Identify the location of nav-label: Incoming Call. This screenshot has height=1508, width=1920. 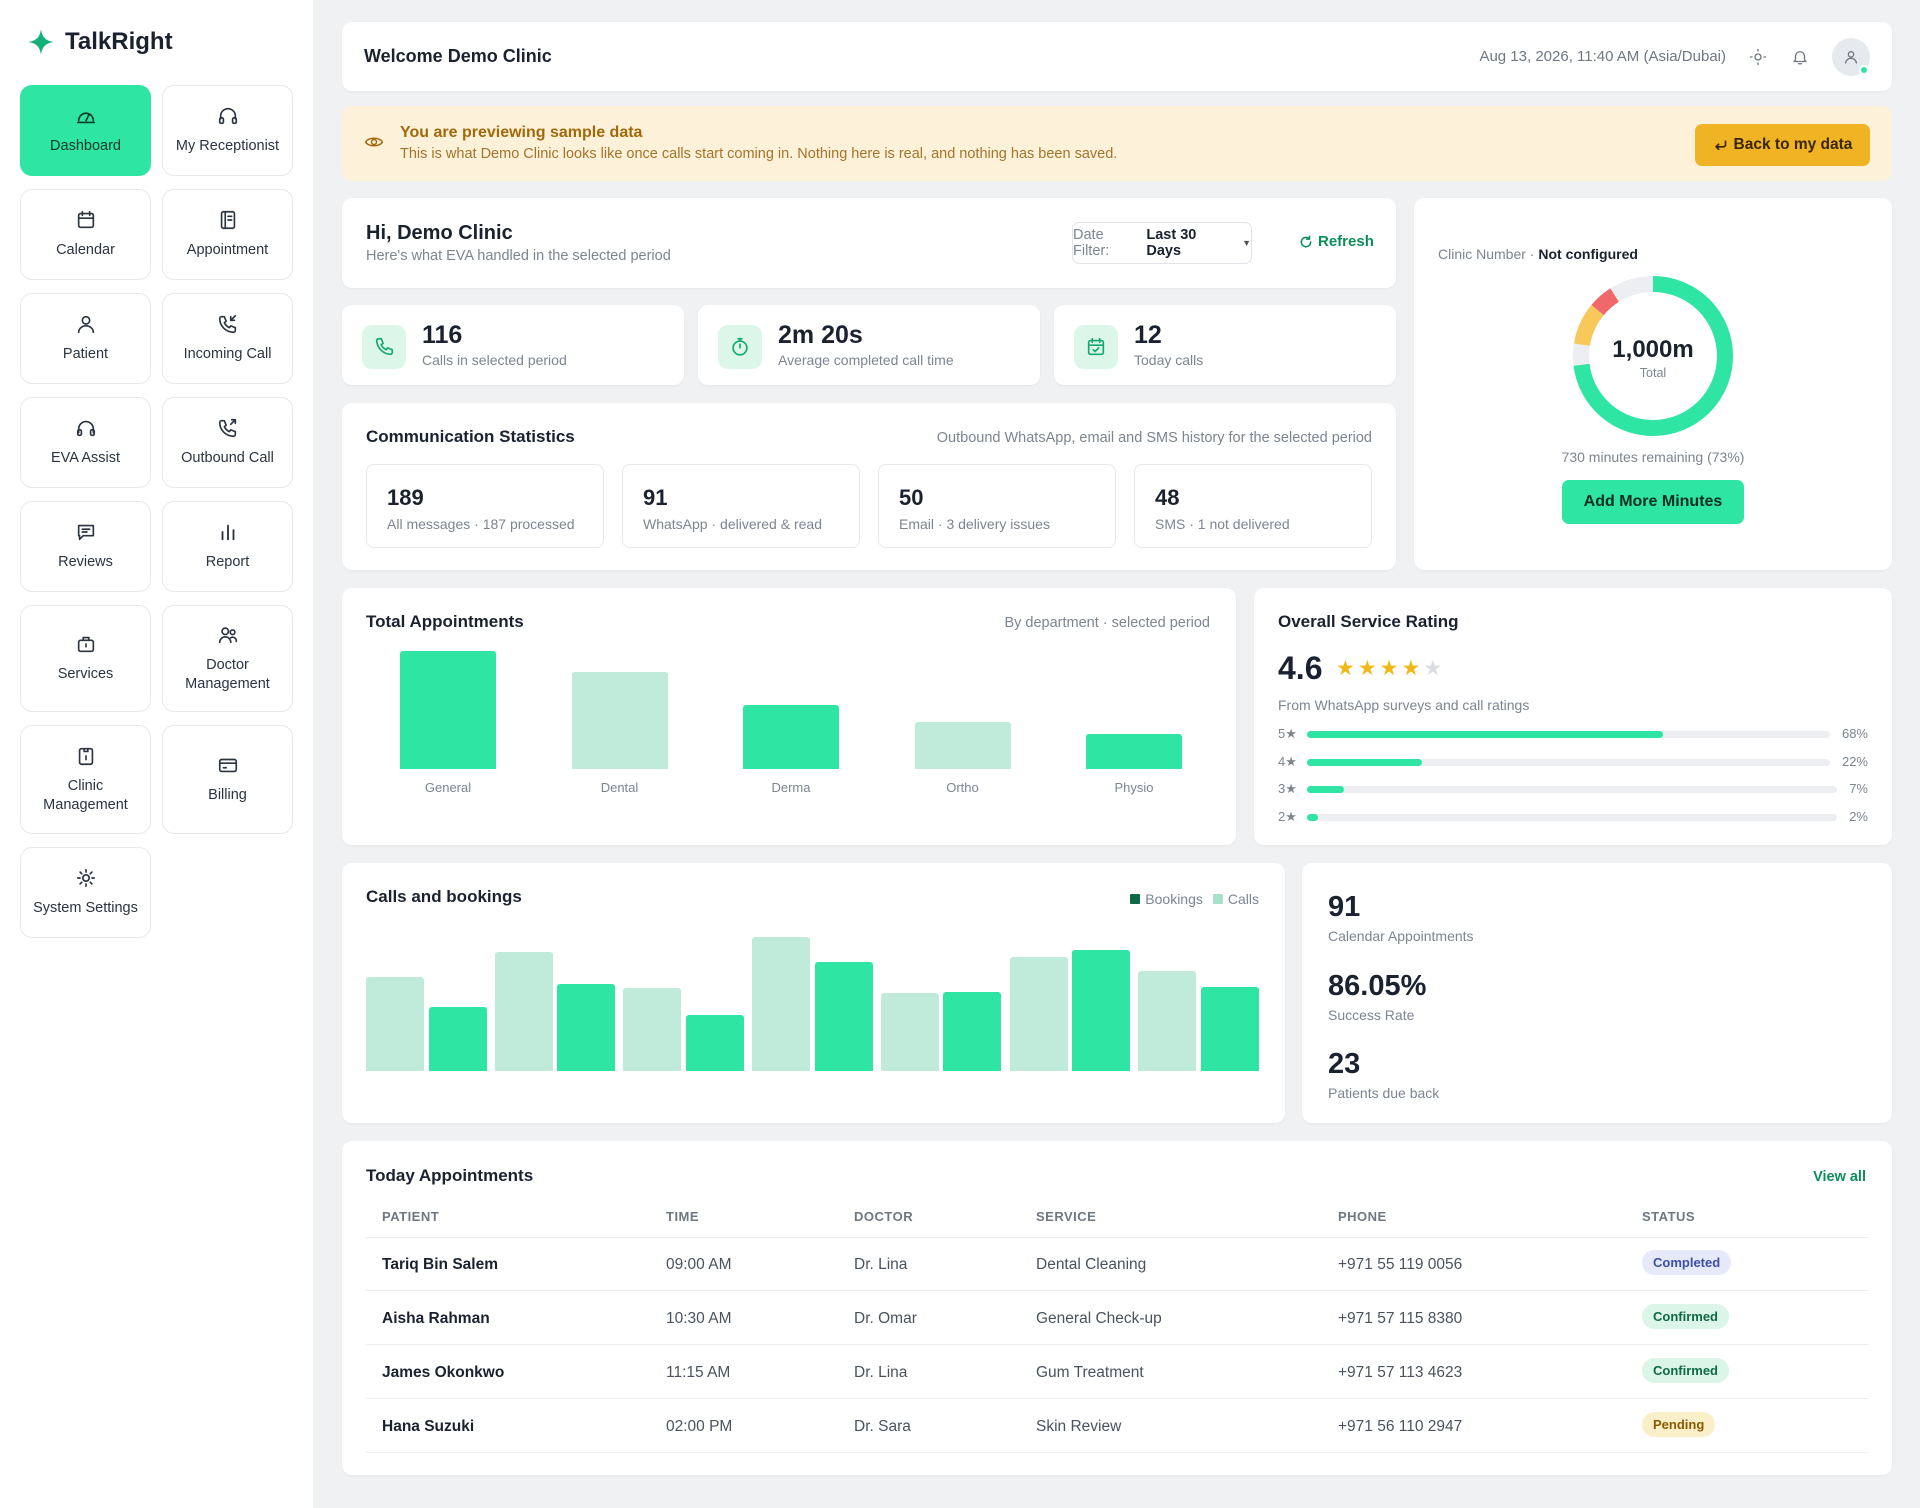
(227, 354).